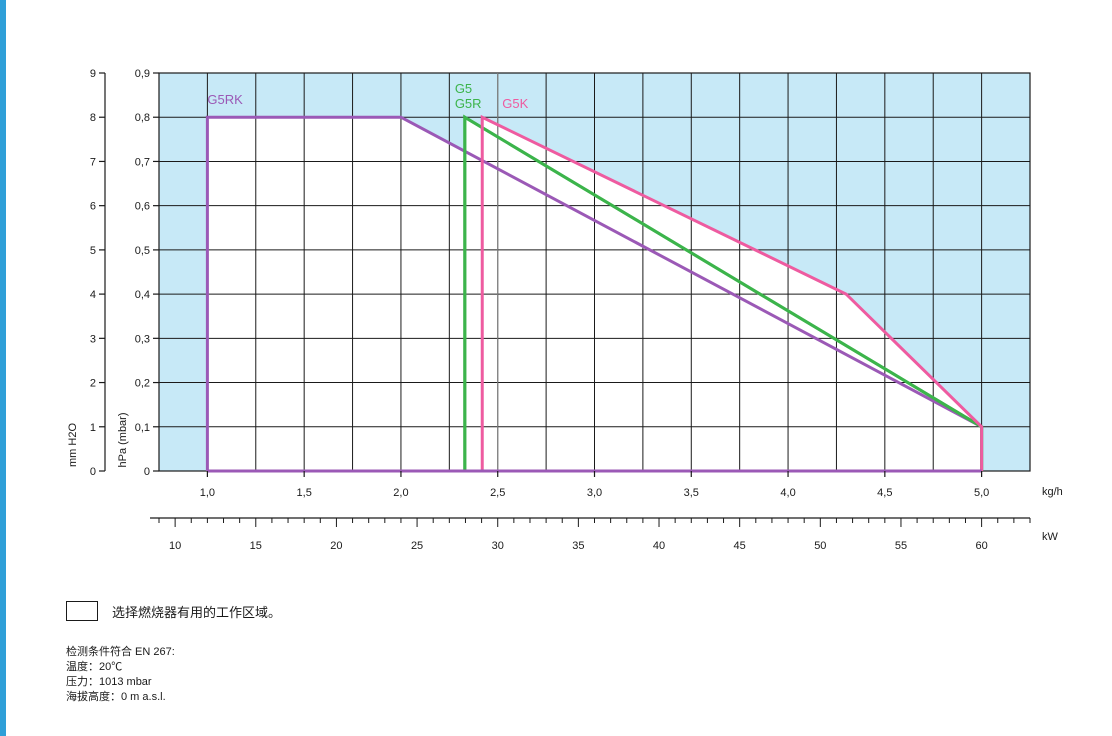  Describe the element at coordinates (981, 493) in the screenshot. I see `x-axis-primary-tick-label: 5,0` at that location.